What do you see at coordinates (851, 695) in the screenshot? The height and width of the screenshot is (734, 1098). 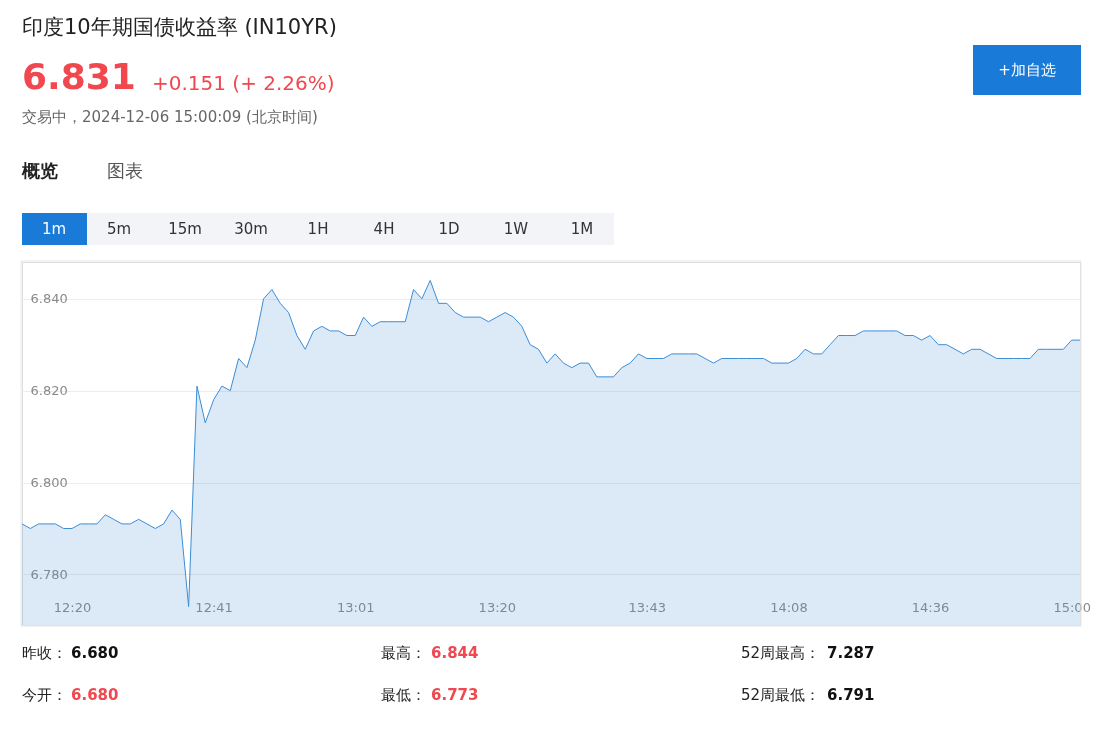 I see `text: 6.791` at bounding box center [851, 695].